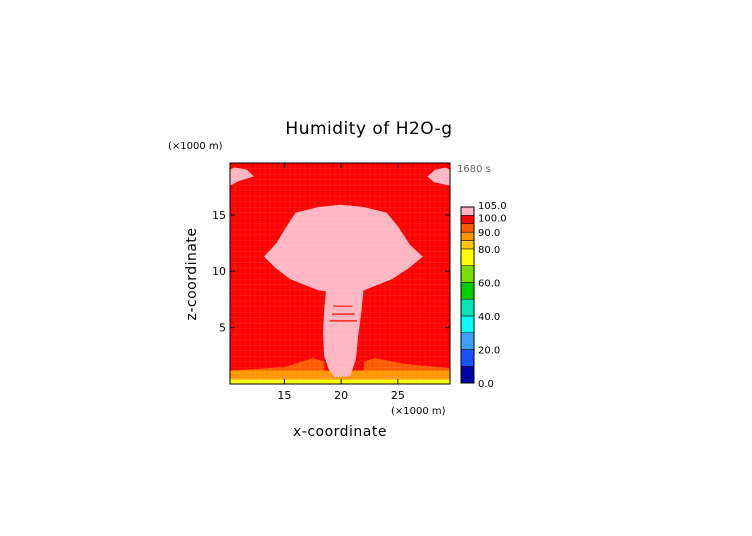 This screenshot has height=536, width=752. I want to click on x-axis-label: x-coordinate, so click(340, 432).